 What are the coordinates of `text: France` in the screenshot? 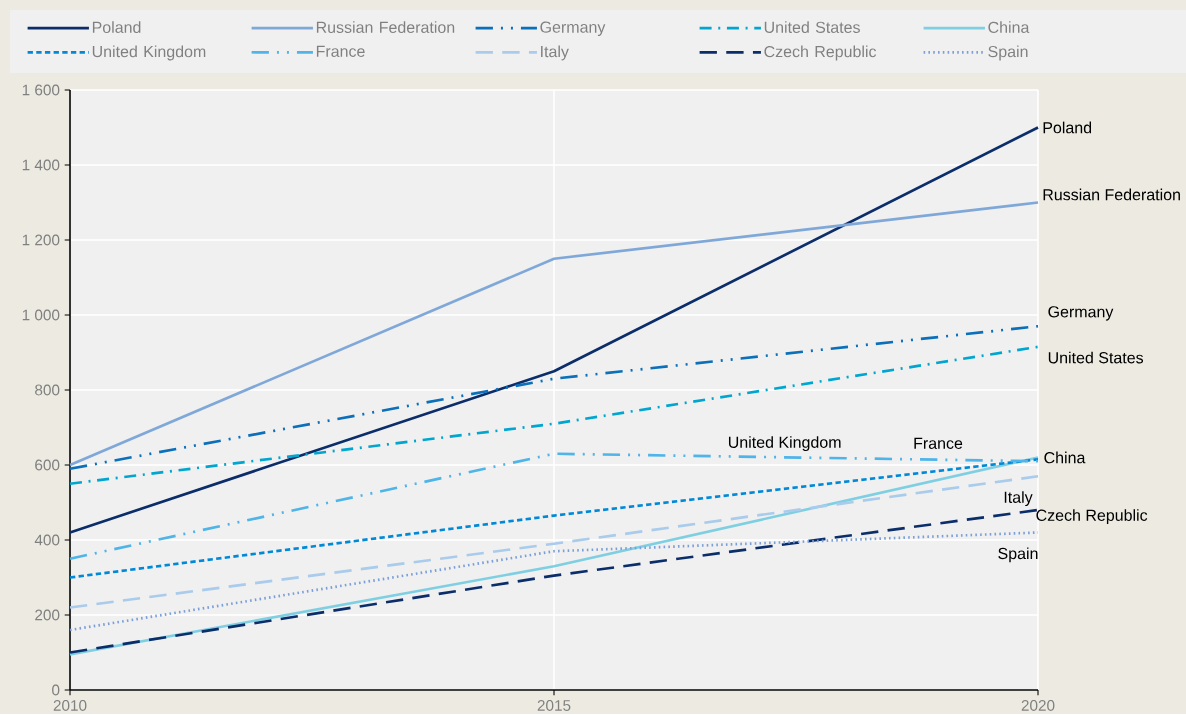 It's located at (938, 443).